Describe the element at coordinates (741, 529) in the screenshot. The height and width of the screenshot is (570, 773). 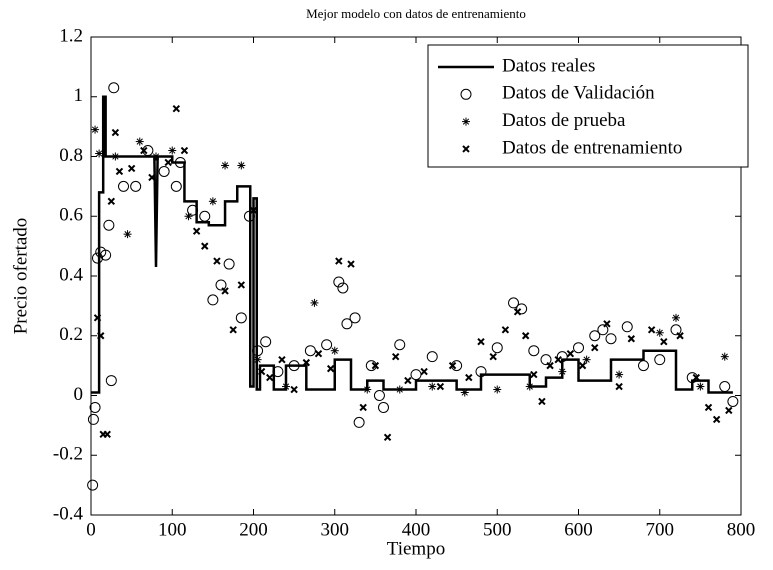
I see `x-tick-label: 800` at that location.